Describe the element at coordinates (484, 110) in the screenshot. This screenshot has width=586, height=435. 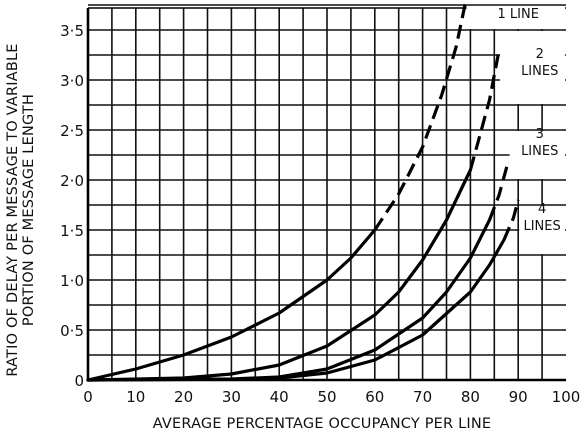
I see `curve-2-dashed-extension` at that location.